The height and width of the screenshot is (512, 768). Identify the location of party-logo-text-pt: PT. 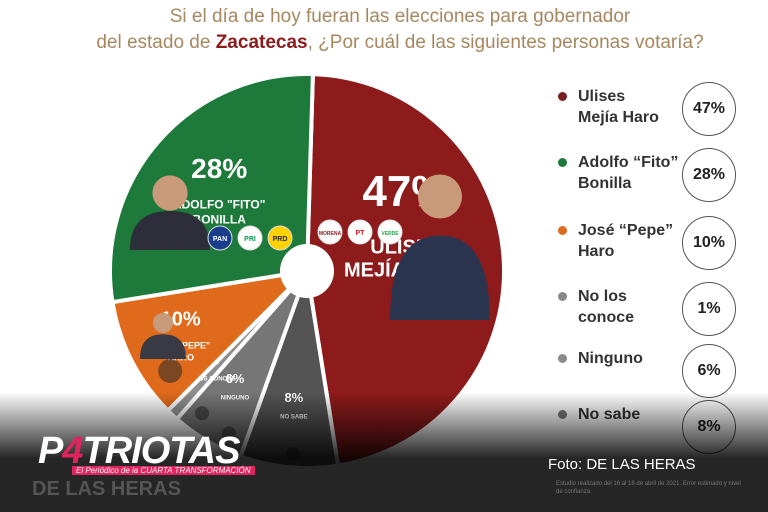
(361, 233).